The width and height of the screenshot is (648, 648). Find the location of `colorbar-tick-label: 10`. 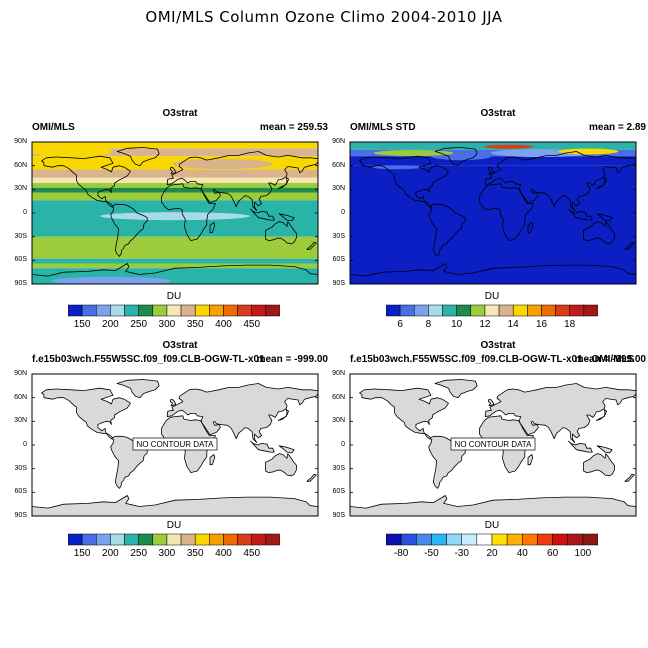

colorbar-tick-label: 10 is located at coordinates (457, 324).